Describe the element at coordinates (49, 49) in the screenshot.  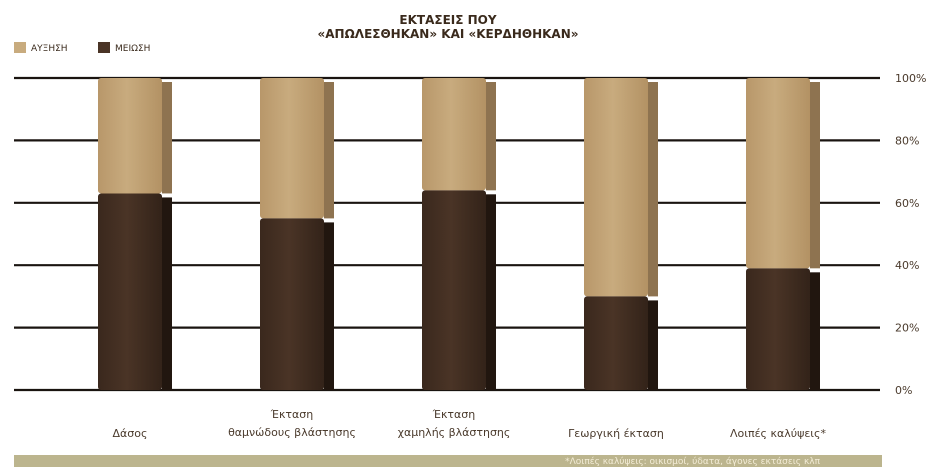
I see `legend-label: ΑΥΞΗΣΗ` at that location.